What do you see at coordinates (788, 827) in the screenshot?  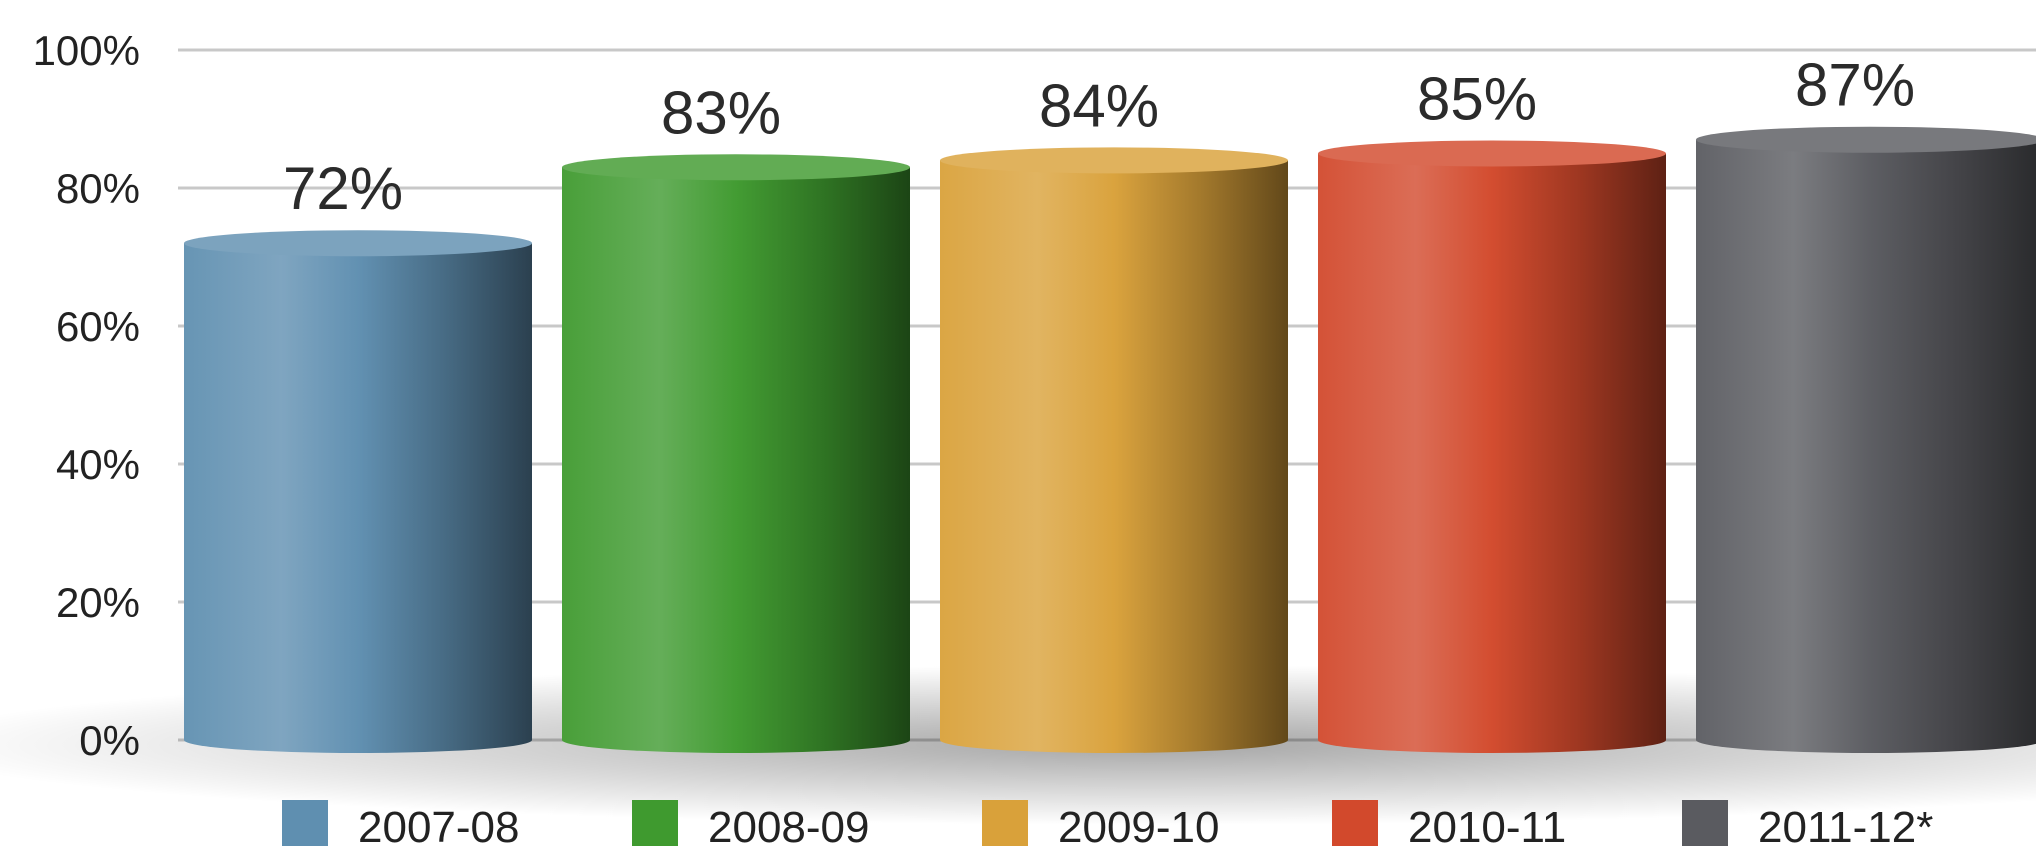 I see `legend-label-2008-09: 2008-09` at bounding box center [788, 827].